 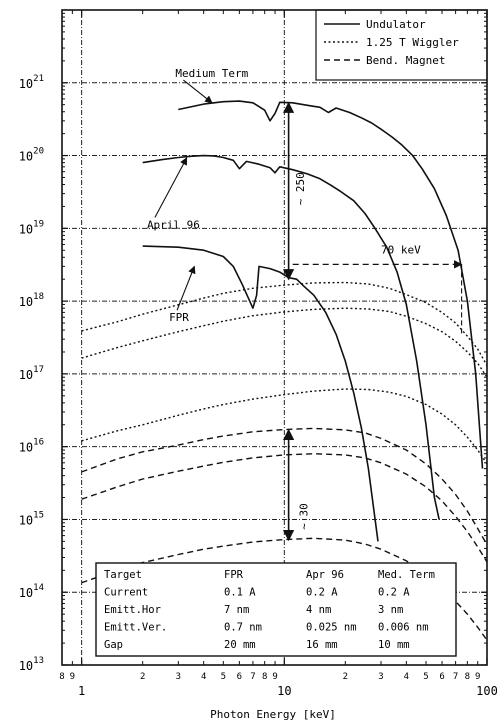 What do you see at coordinates (31, 155) in the screenshot?
I see `y-tick-label: 1020` at bounding box center [31, 155].